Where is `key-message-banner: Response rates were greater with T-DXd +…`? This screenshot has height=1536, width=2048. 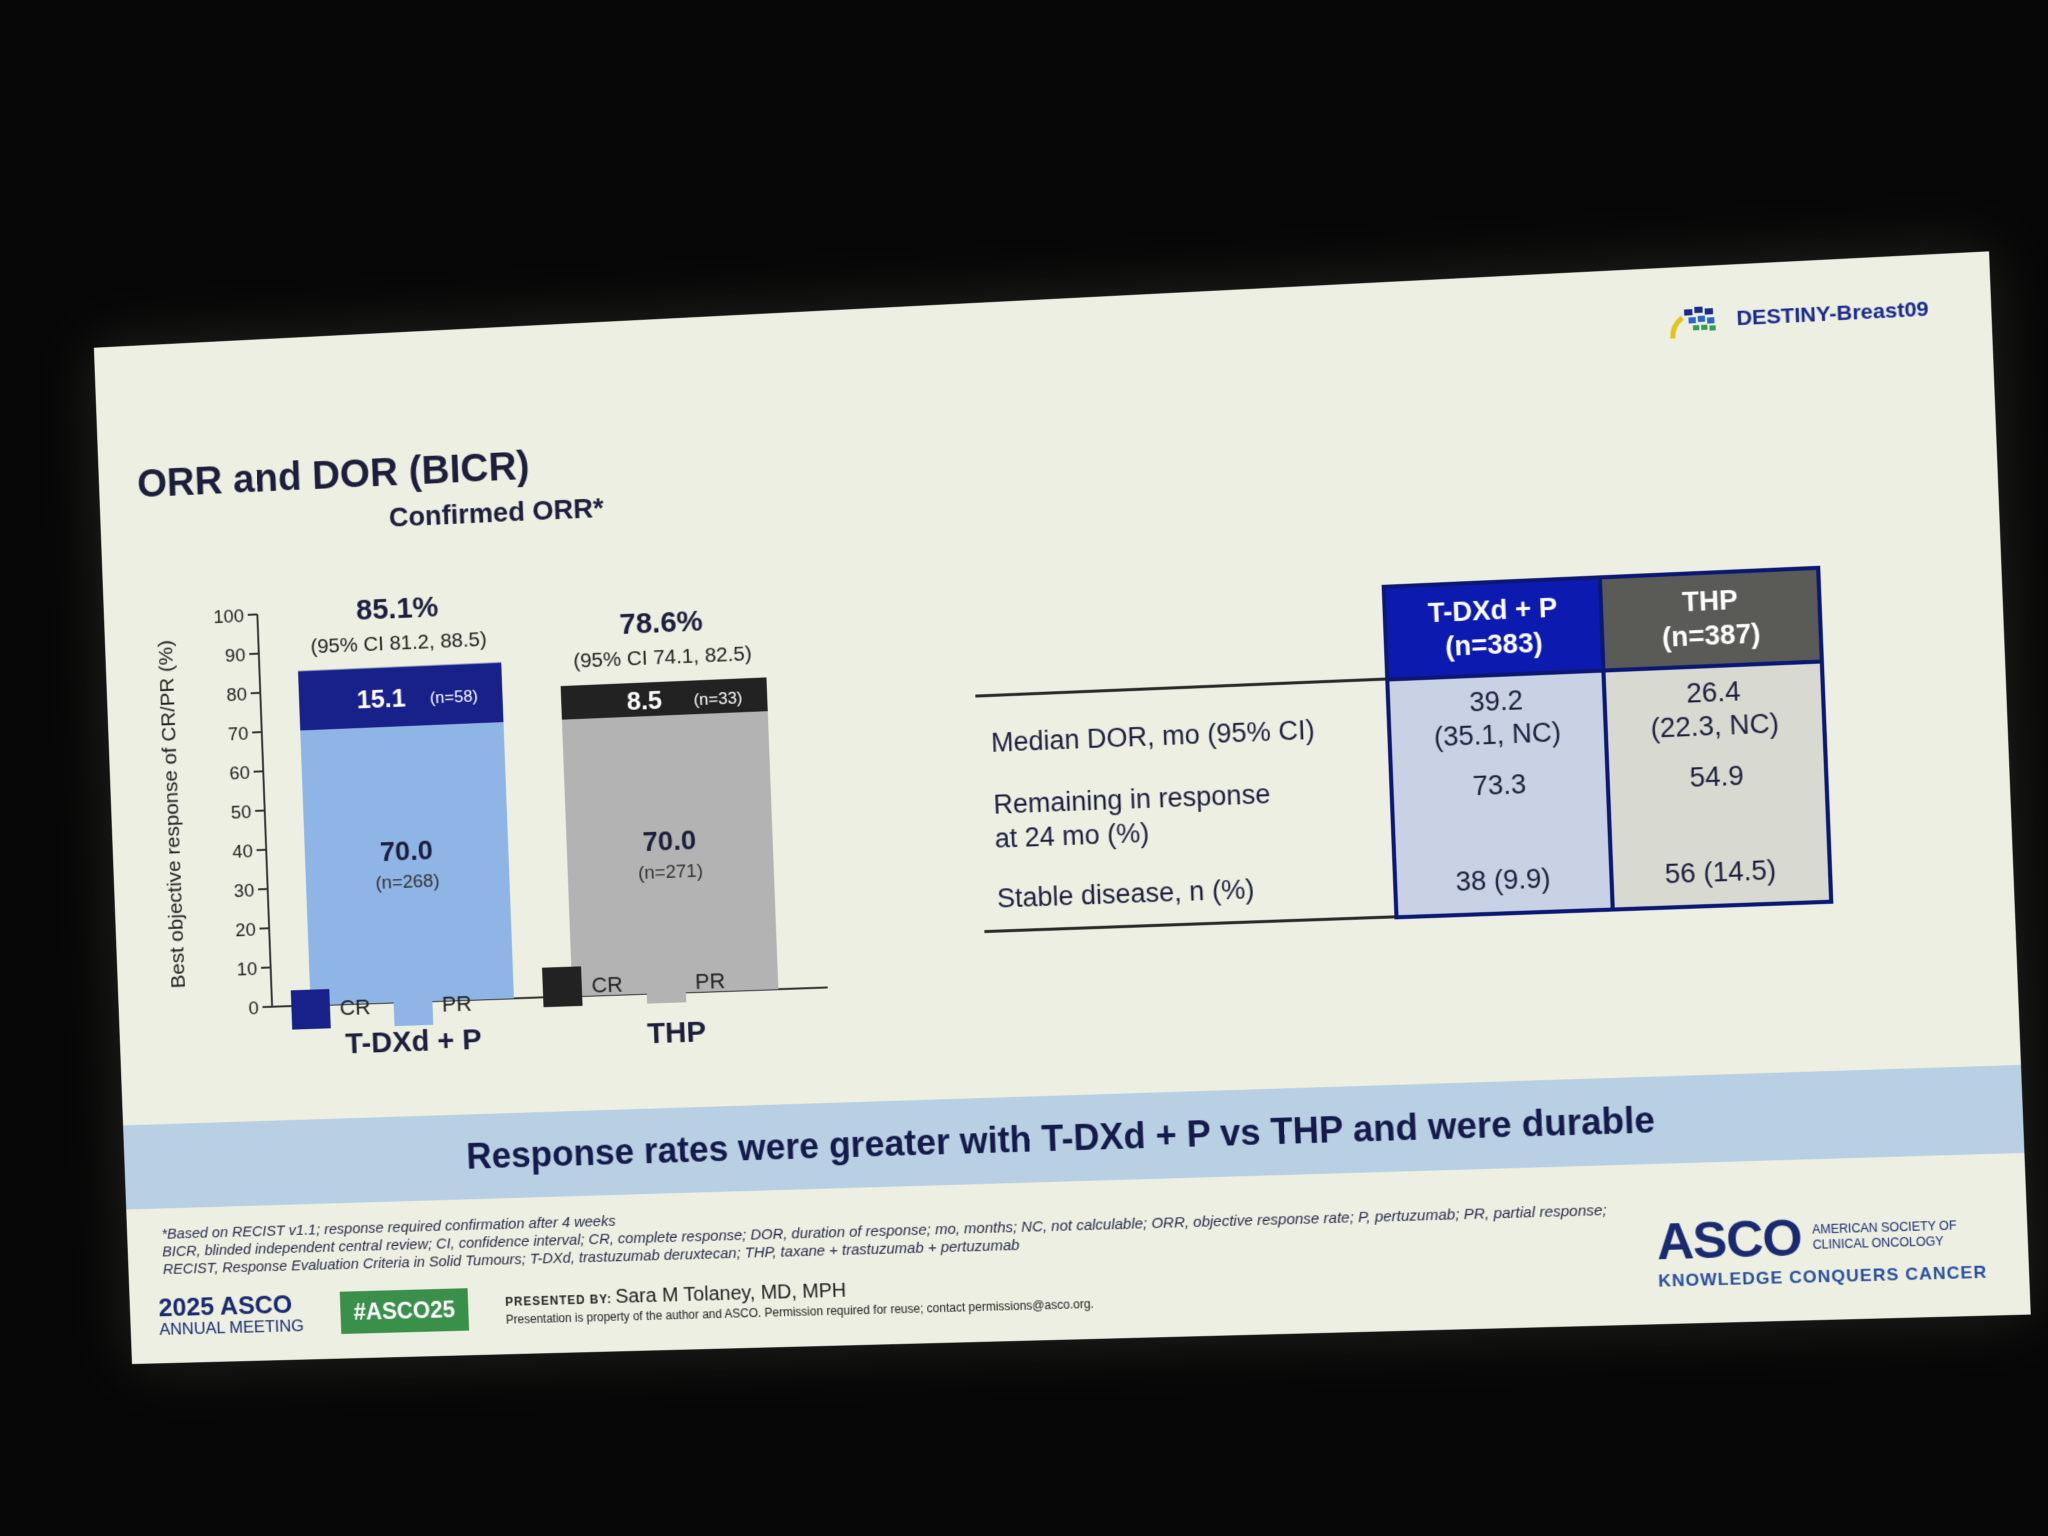 key-message-banner: Response rates were greater with T-DXd +… is located at coordinates (1073, 1137).